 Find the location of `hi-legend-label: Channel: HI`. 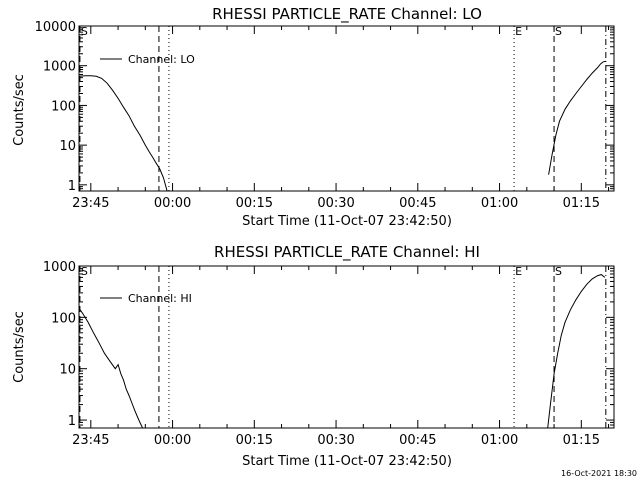

hi-legend-label: Channel: HI is located at coordinates (160, 298).